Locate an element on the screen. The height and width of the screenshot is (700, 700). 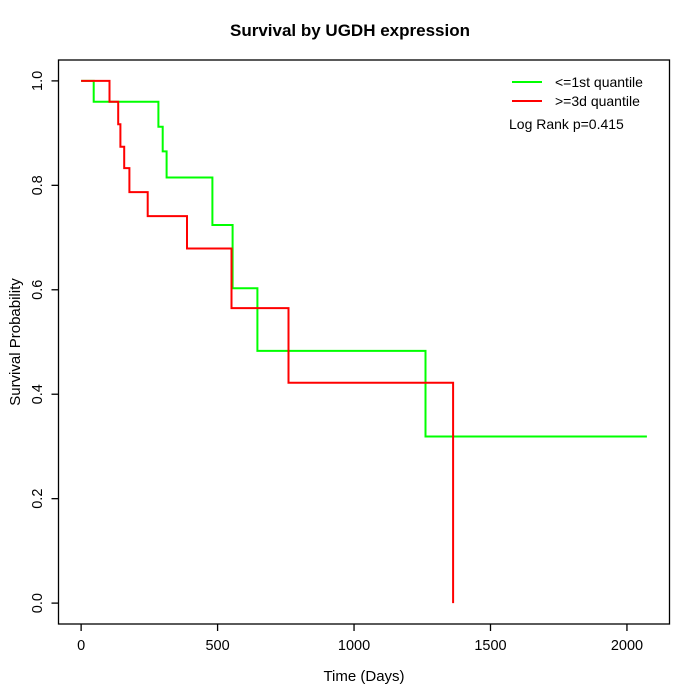
y-axis-label: Survival Probability is located at coordinates (15, 342).